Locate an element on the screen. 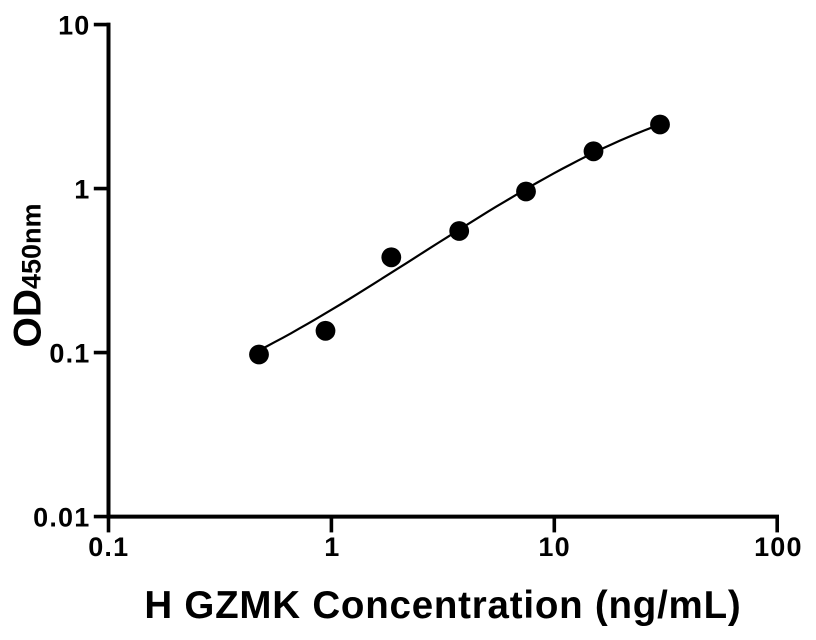 The width and height of the screenshot is (816, 640). svg-text: H GZMK Concentration (ng/mL) is located at coordinates (442, 605).